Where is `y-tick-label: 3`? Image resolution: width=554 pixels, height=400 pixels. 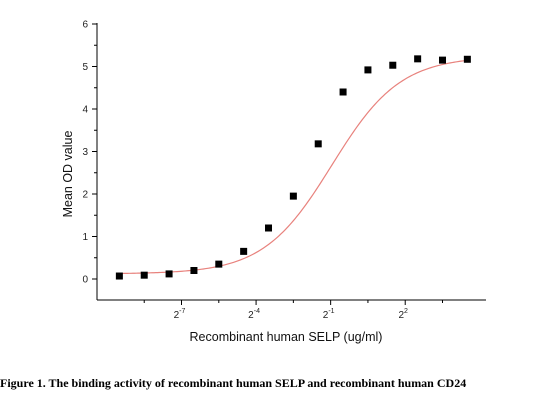
y-tick-label: 3 is located at coordinates (85, 152).